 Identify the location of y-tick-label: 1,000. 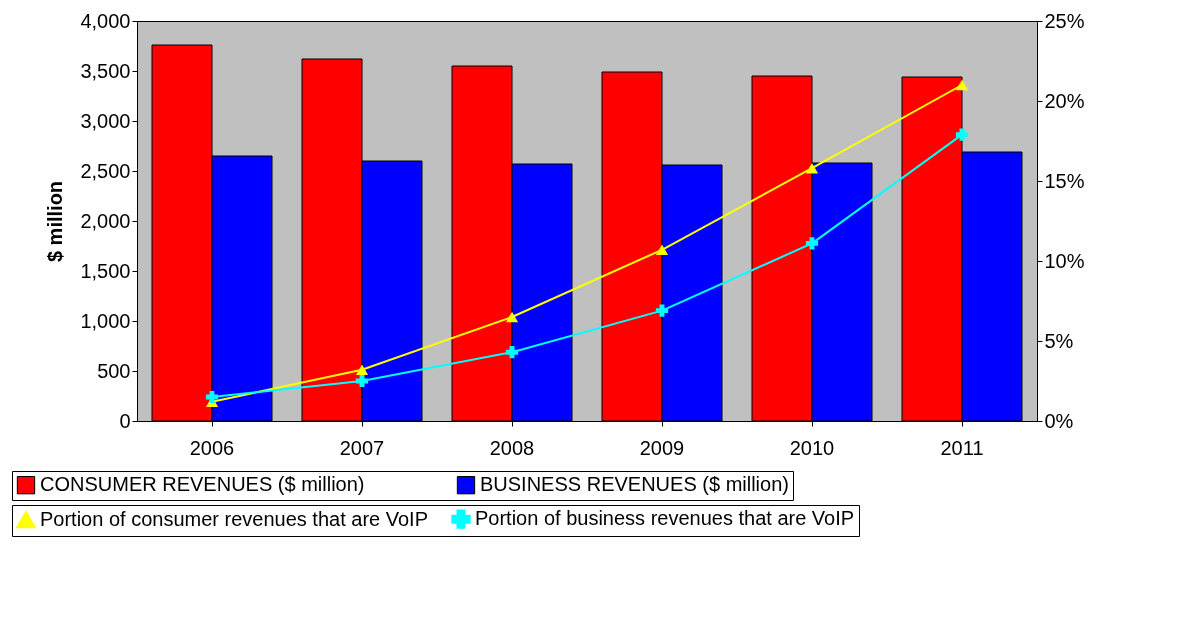
(105, 320).